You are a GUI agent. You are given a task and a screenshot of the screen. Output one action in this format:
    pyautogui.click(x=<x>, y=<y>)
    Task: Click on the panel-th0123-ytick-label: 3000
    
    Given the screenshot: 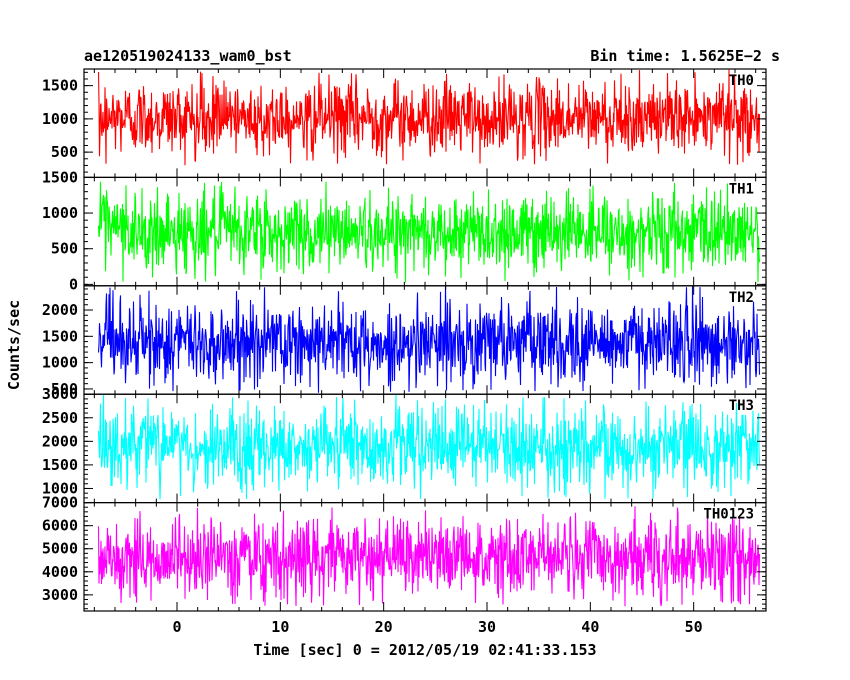 What is the action you would take?
    pyautogui.click(x=60, y=595)
    